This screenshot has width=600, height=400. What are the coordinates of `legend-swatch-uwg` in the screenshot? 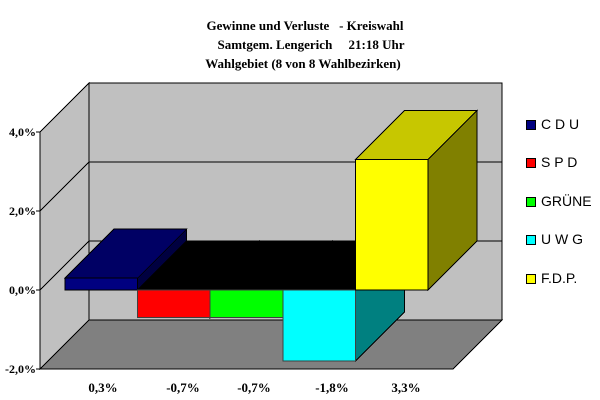 It's located at (531, 240).